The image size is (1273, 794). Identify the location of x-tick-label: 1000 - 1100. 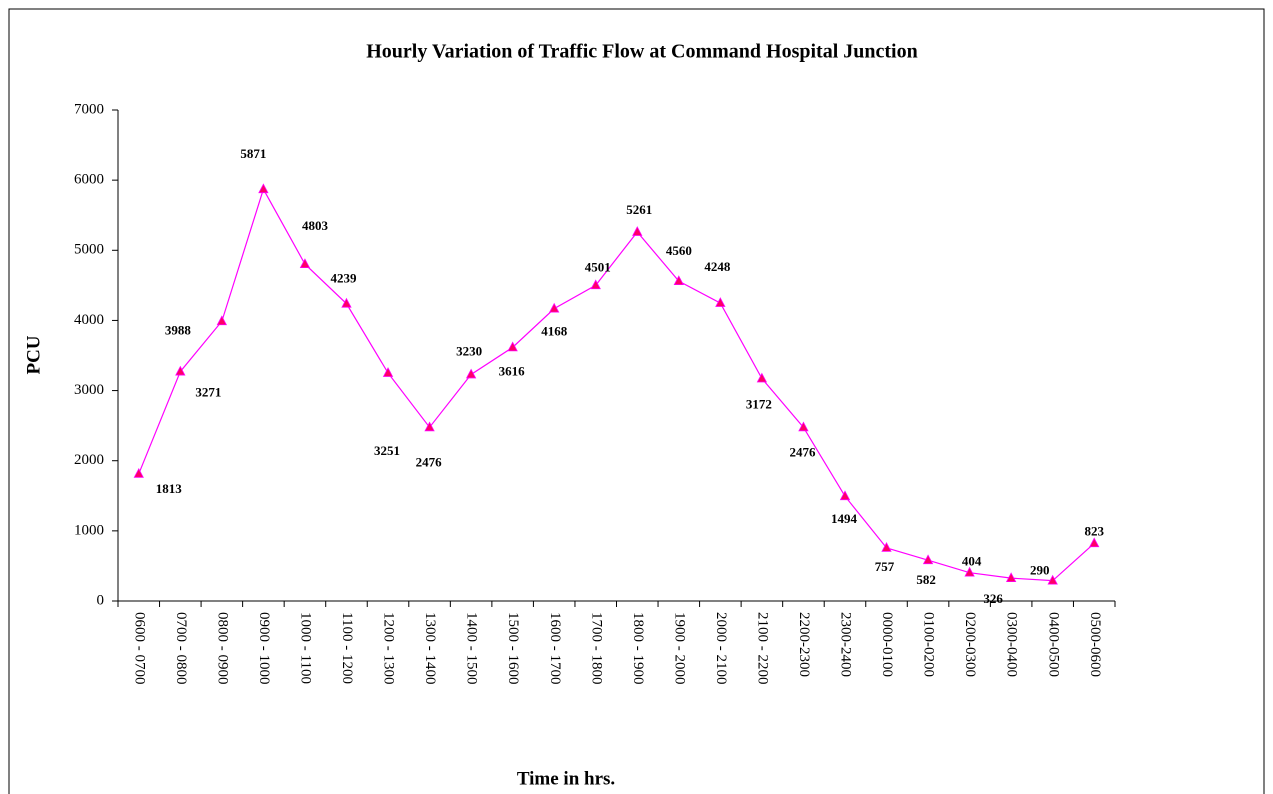
(306, 648).